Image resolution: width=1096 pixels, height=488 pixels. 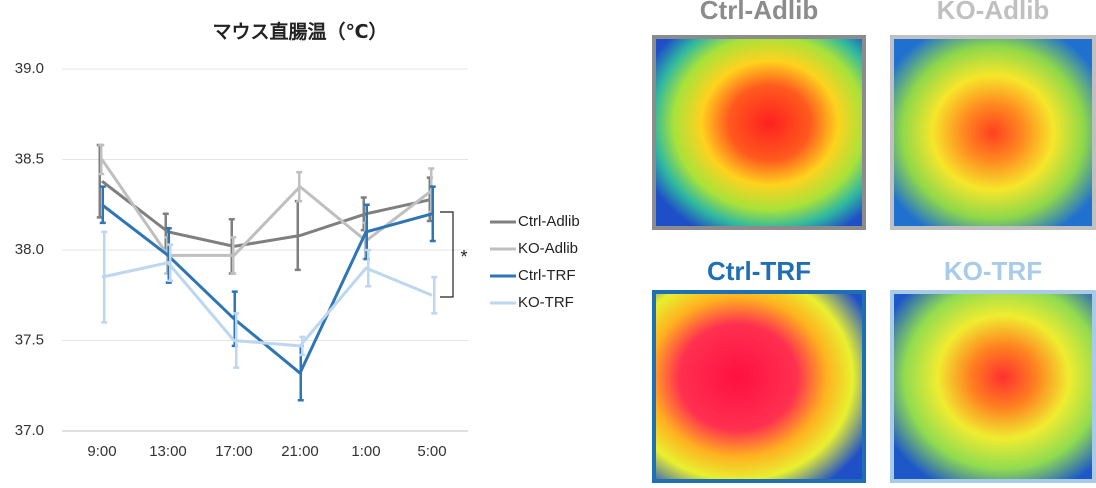 What do you see at coordinates (29, 249) in the screenshot?
I see `y-tick-label: 38.0` at bounding box center [29, 249].